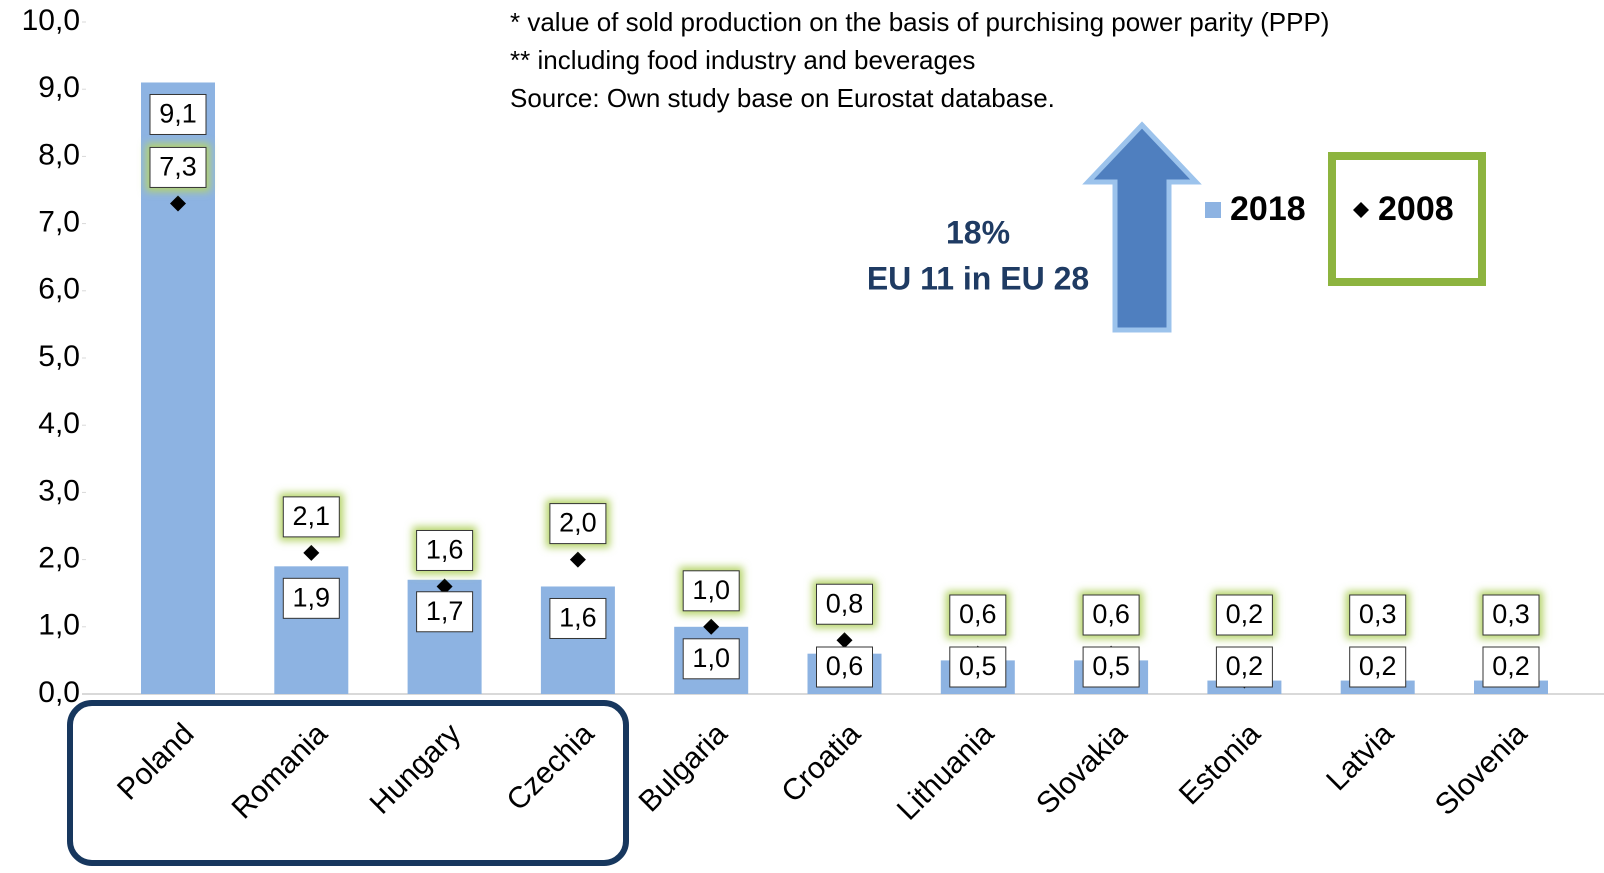  What do you see at coordinates (51, 20) in the screenshot?
I see `y-tick-label: 10,0` at bounding box center [51, 20].